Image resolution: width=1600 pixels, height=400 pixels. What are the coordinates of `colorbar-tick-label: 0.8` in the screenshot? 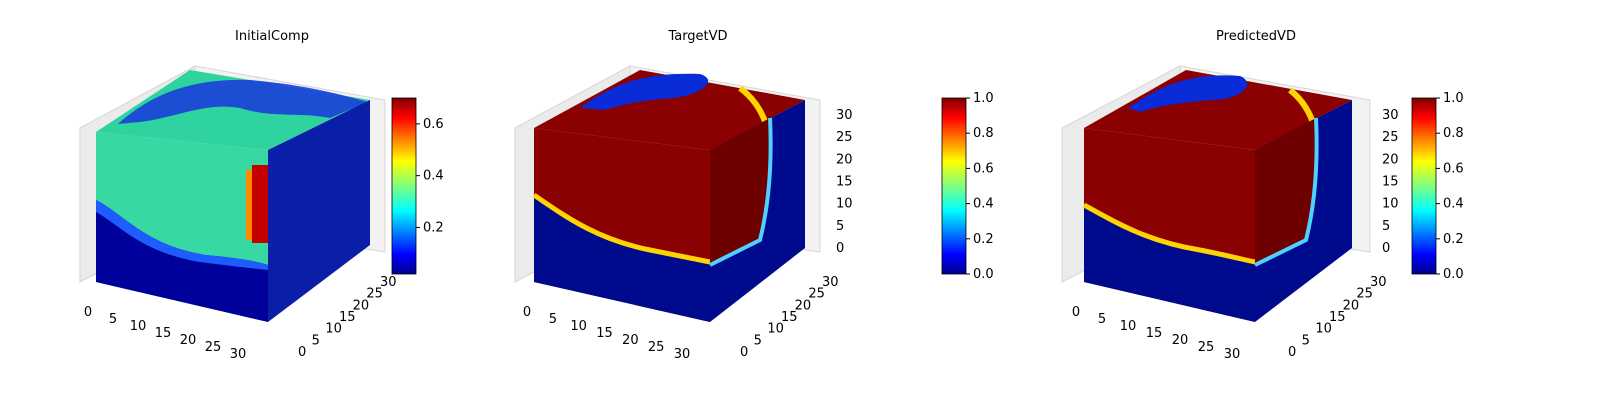 It's located at (983, 133).